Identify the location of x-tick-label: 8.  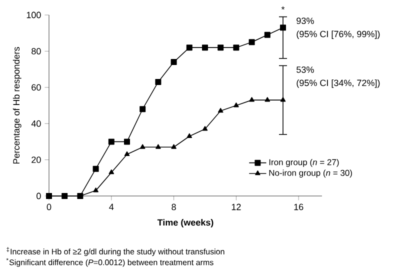
(174, 207).